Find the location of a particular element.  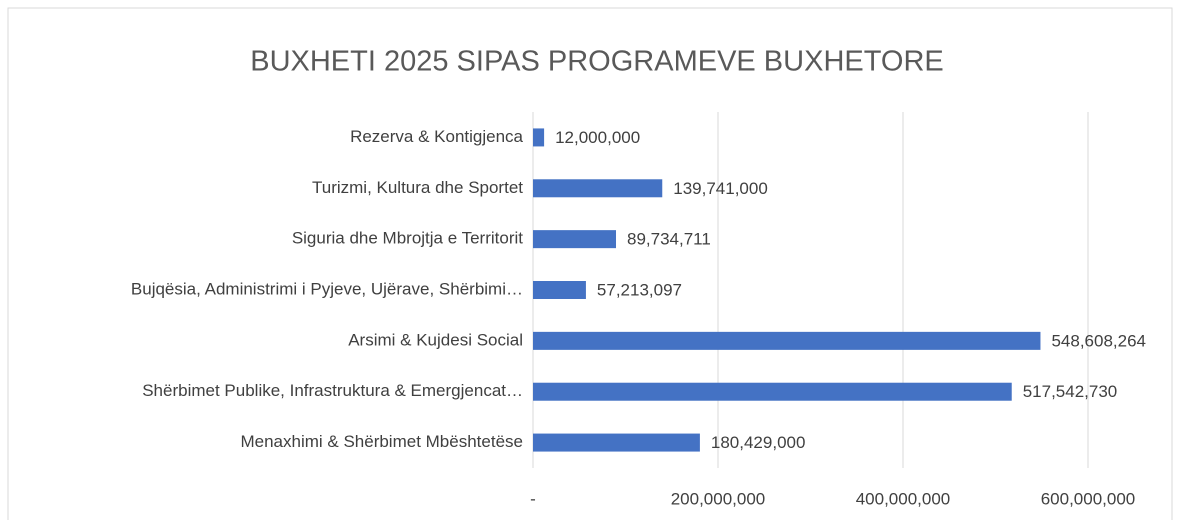

x-tick-label: 600,000,000 is located at coordinates (1088, 498).